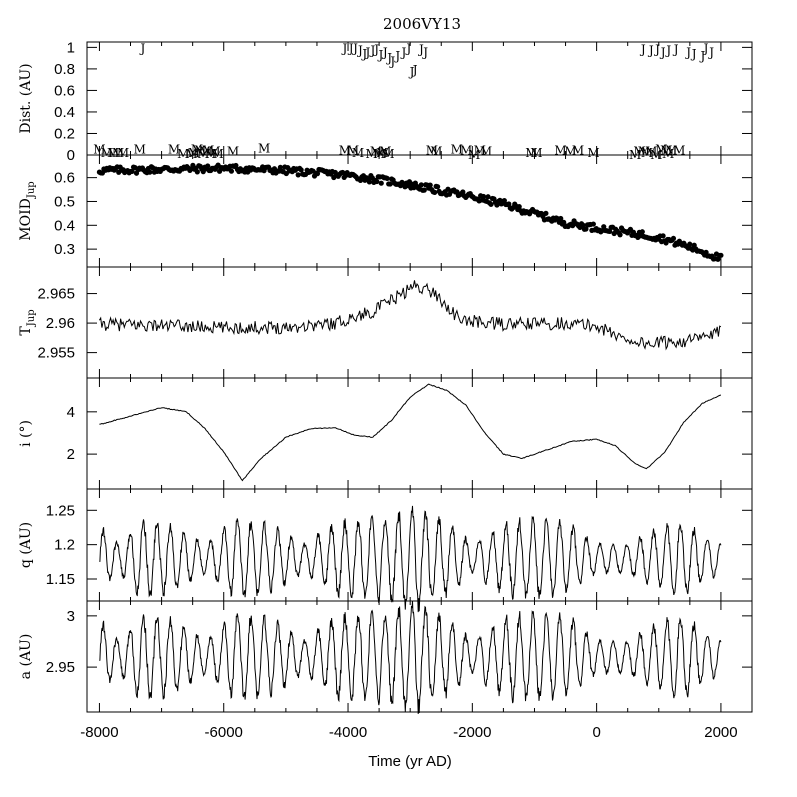 The height and width of the screenshot is (797, 797). I want to click on y-axis-label: MOIDJup, so click(27, 210).